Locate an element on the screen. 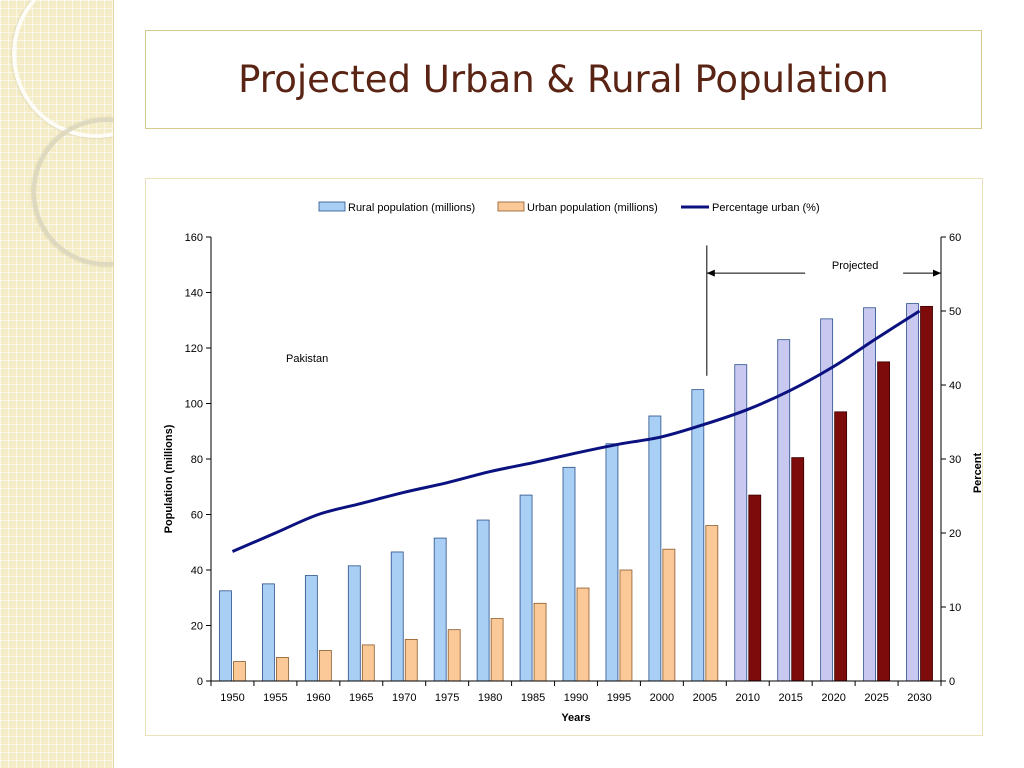 The width and height of the screenshot is (1024, 768). decorative-ring is located at coordinates (72, 192).